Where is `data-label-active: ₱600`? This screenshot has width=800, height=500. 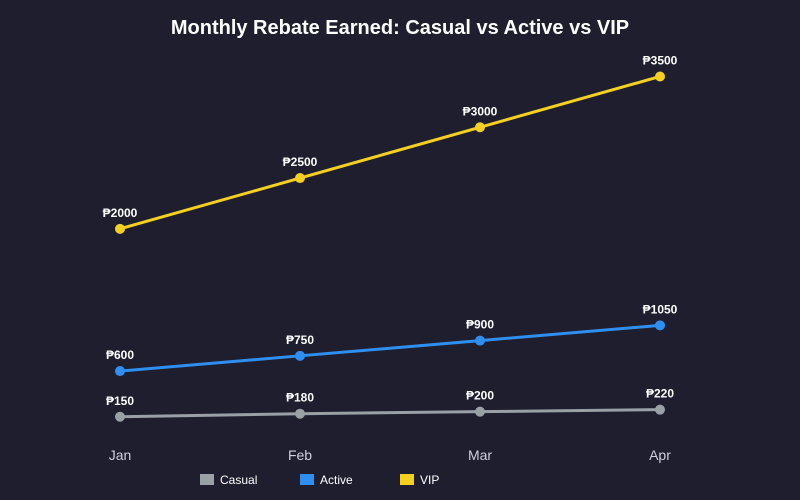 data-label-active: ₱600 is located at coordinates (120, 355).